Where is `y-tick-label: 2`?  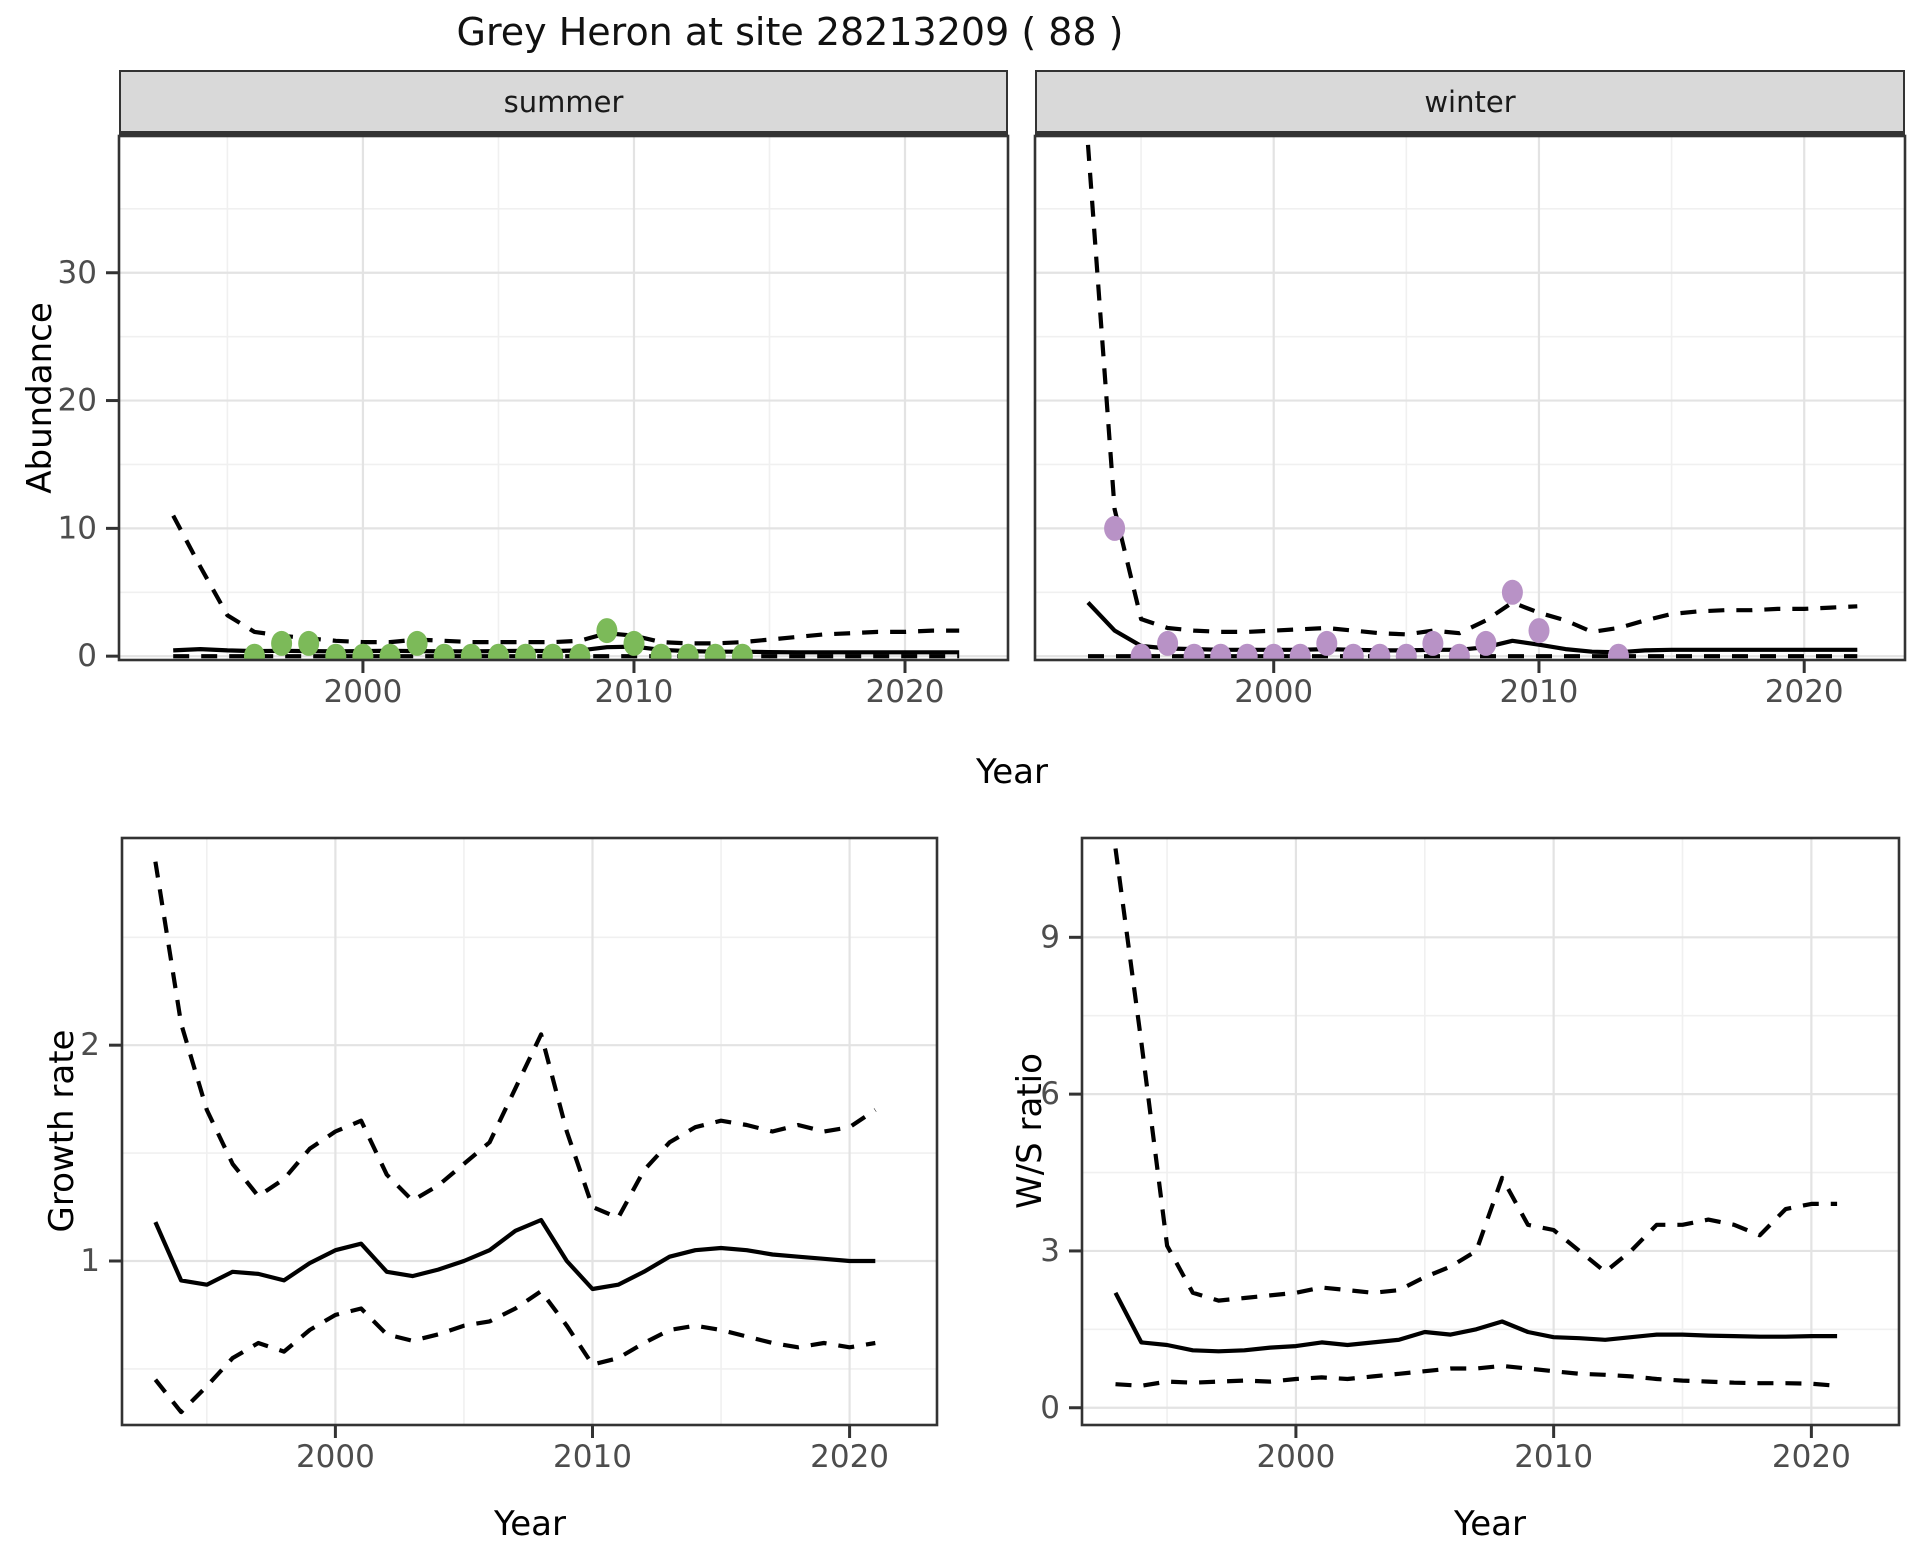
y-tick-label: 2 is located at coordinates (90, 1045).